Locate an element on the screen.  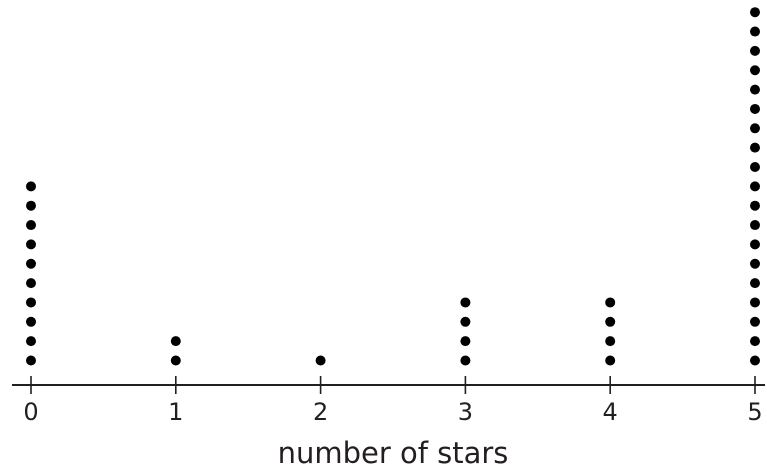
x-axis-ticks is located at coordinates (393, 385).